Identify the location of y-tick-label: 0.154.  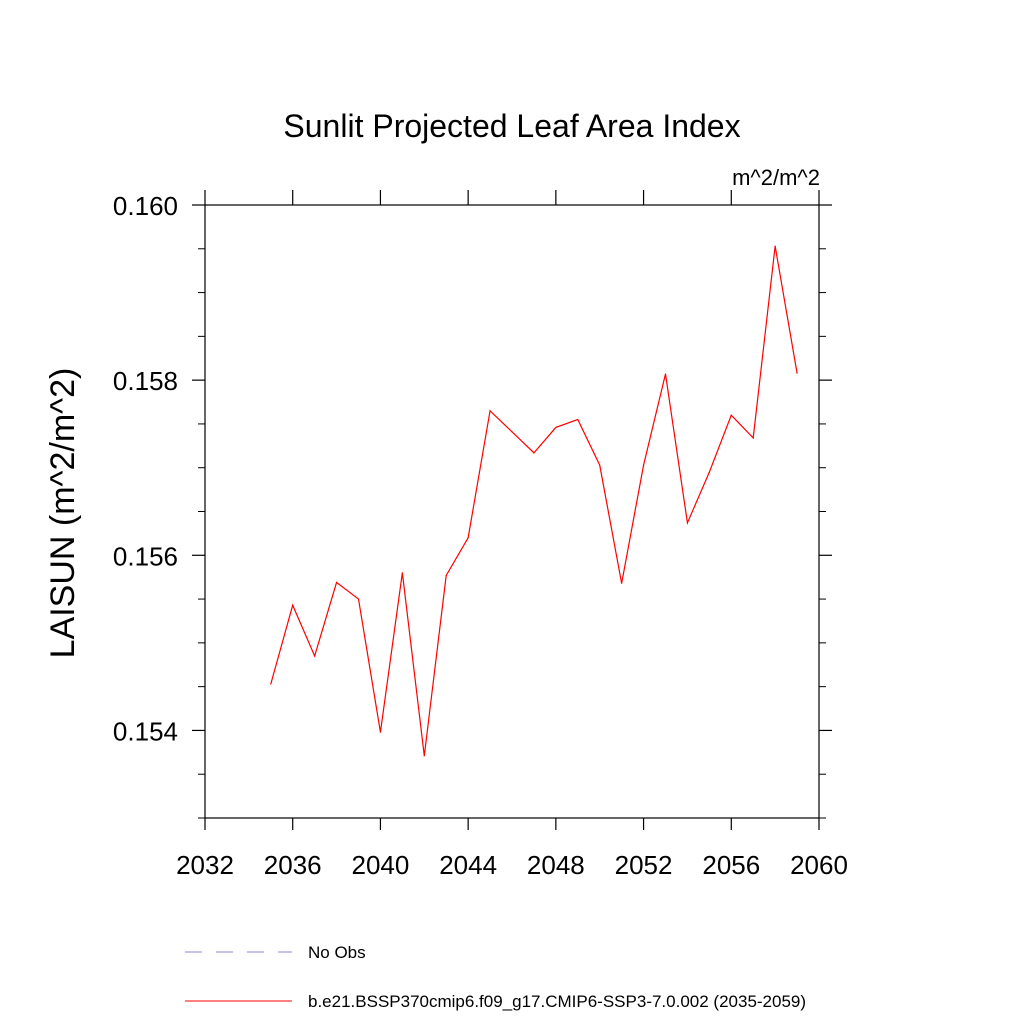
(145, 731).